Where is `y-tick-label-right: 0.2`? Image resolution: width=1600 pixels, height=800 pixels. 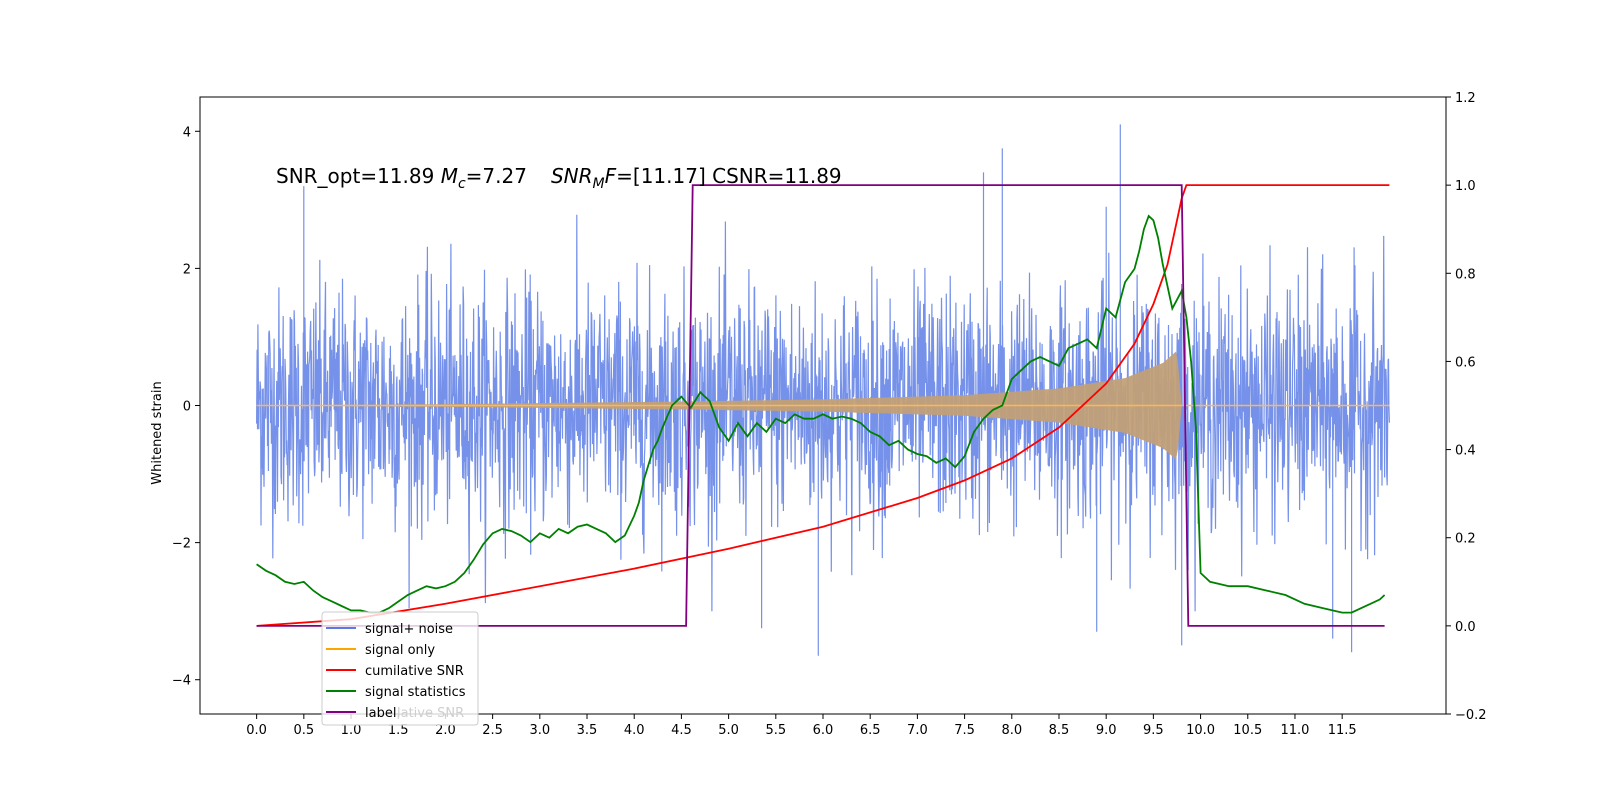
y-tick-label-right: 0.2 is located at coordinates (1465, 539).